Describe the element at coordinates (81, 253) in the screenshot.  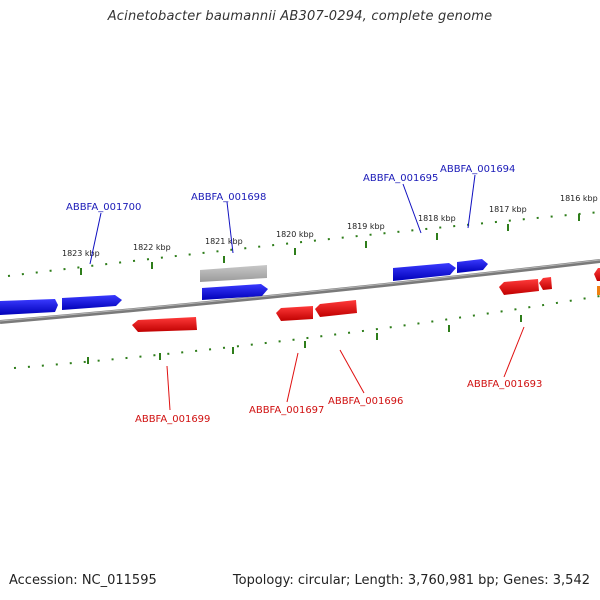
I see `scale-label: 1823 kbp` at that location.